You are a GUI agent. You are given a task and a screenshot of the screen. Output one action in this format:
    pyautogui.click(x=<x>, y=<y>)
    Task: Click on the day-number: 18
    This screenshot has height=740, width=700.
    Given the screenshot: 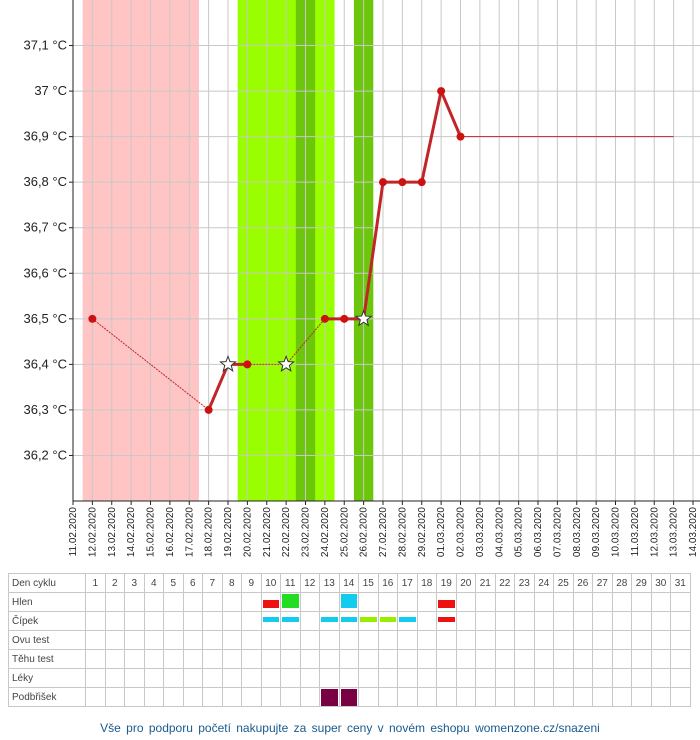 What is the action you would take?
    pyautogui.click(x=426, y=583)
    